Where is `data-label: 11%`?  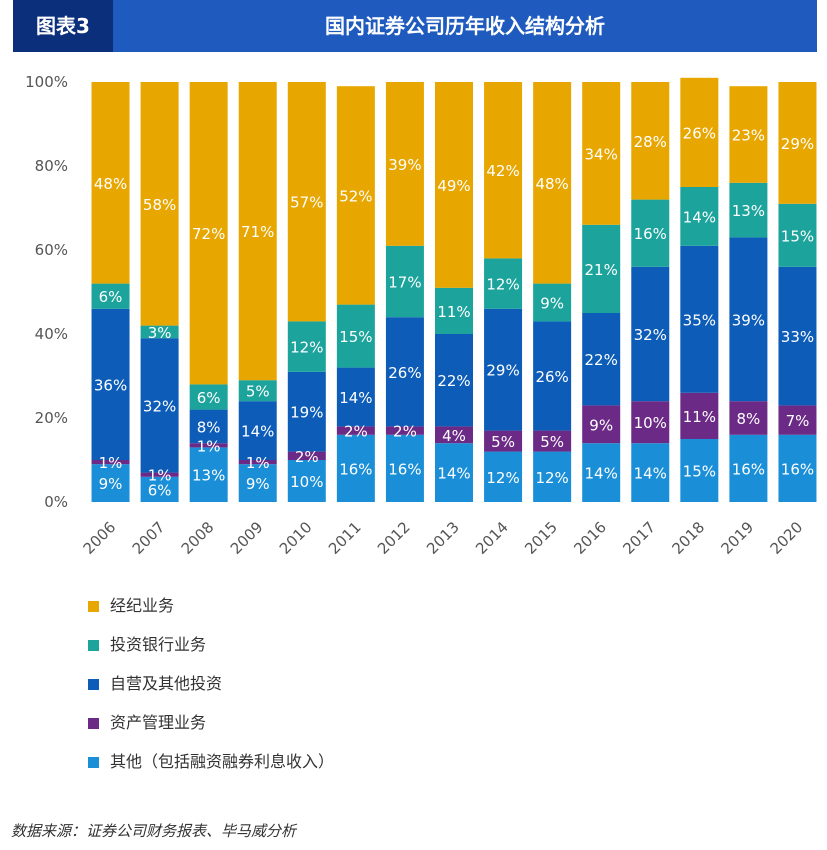 data-label: 11% is located at coordinates (453, 312).